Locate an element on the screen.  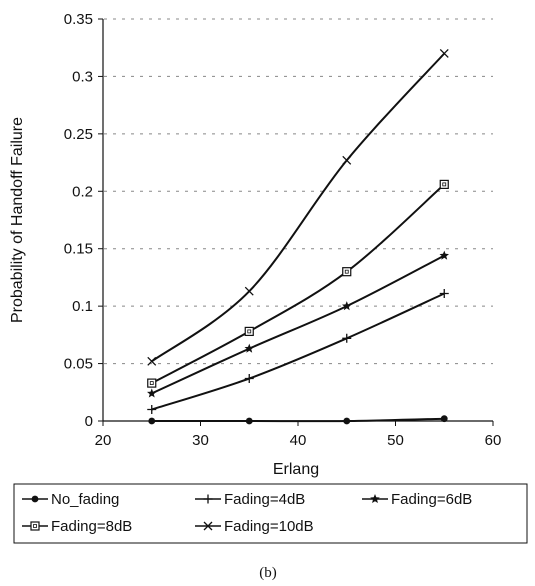
x-tick-label: 60 is located at coordinates (493, 440).